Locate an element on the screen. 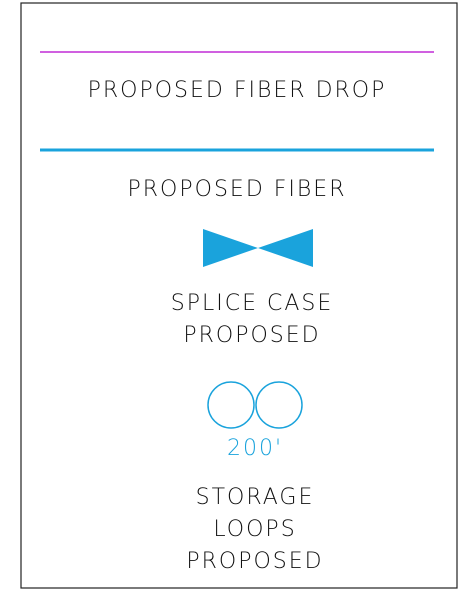 The image size is (475, 592). fiber-drop-label: PROPOSED FIBER DROP is located at coordinates (237, 90).